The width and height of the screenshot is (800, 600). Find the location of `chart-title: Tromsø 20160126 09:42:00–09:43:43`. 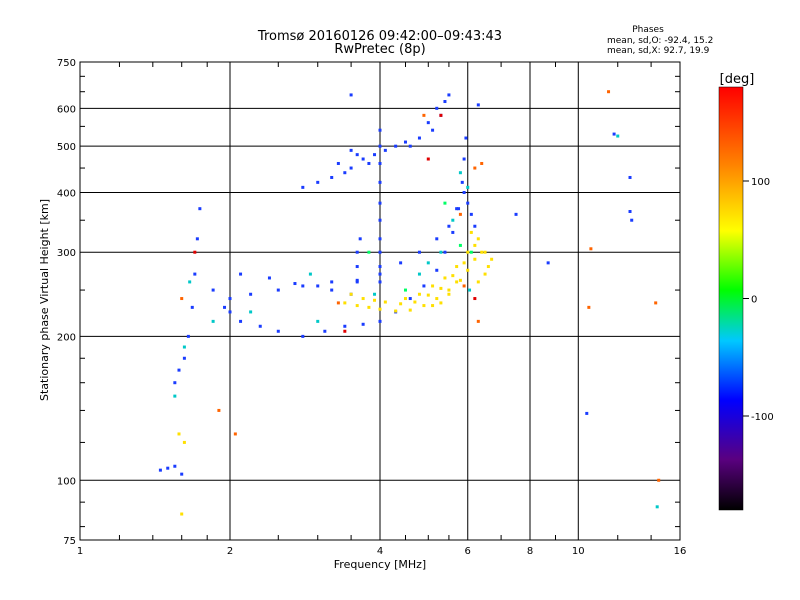

chart-title: Tromsø 20160126 09:42:00–09:43:43 is located at coordinates (379, 36).